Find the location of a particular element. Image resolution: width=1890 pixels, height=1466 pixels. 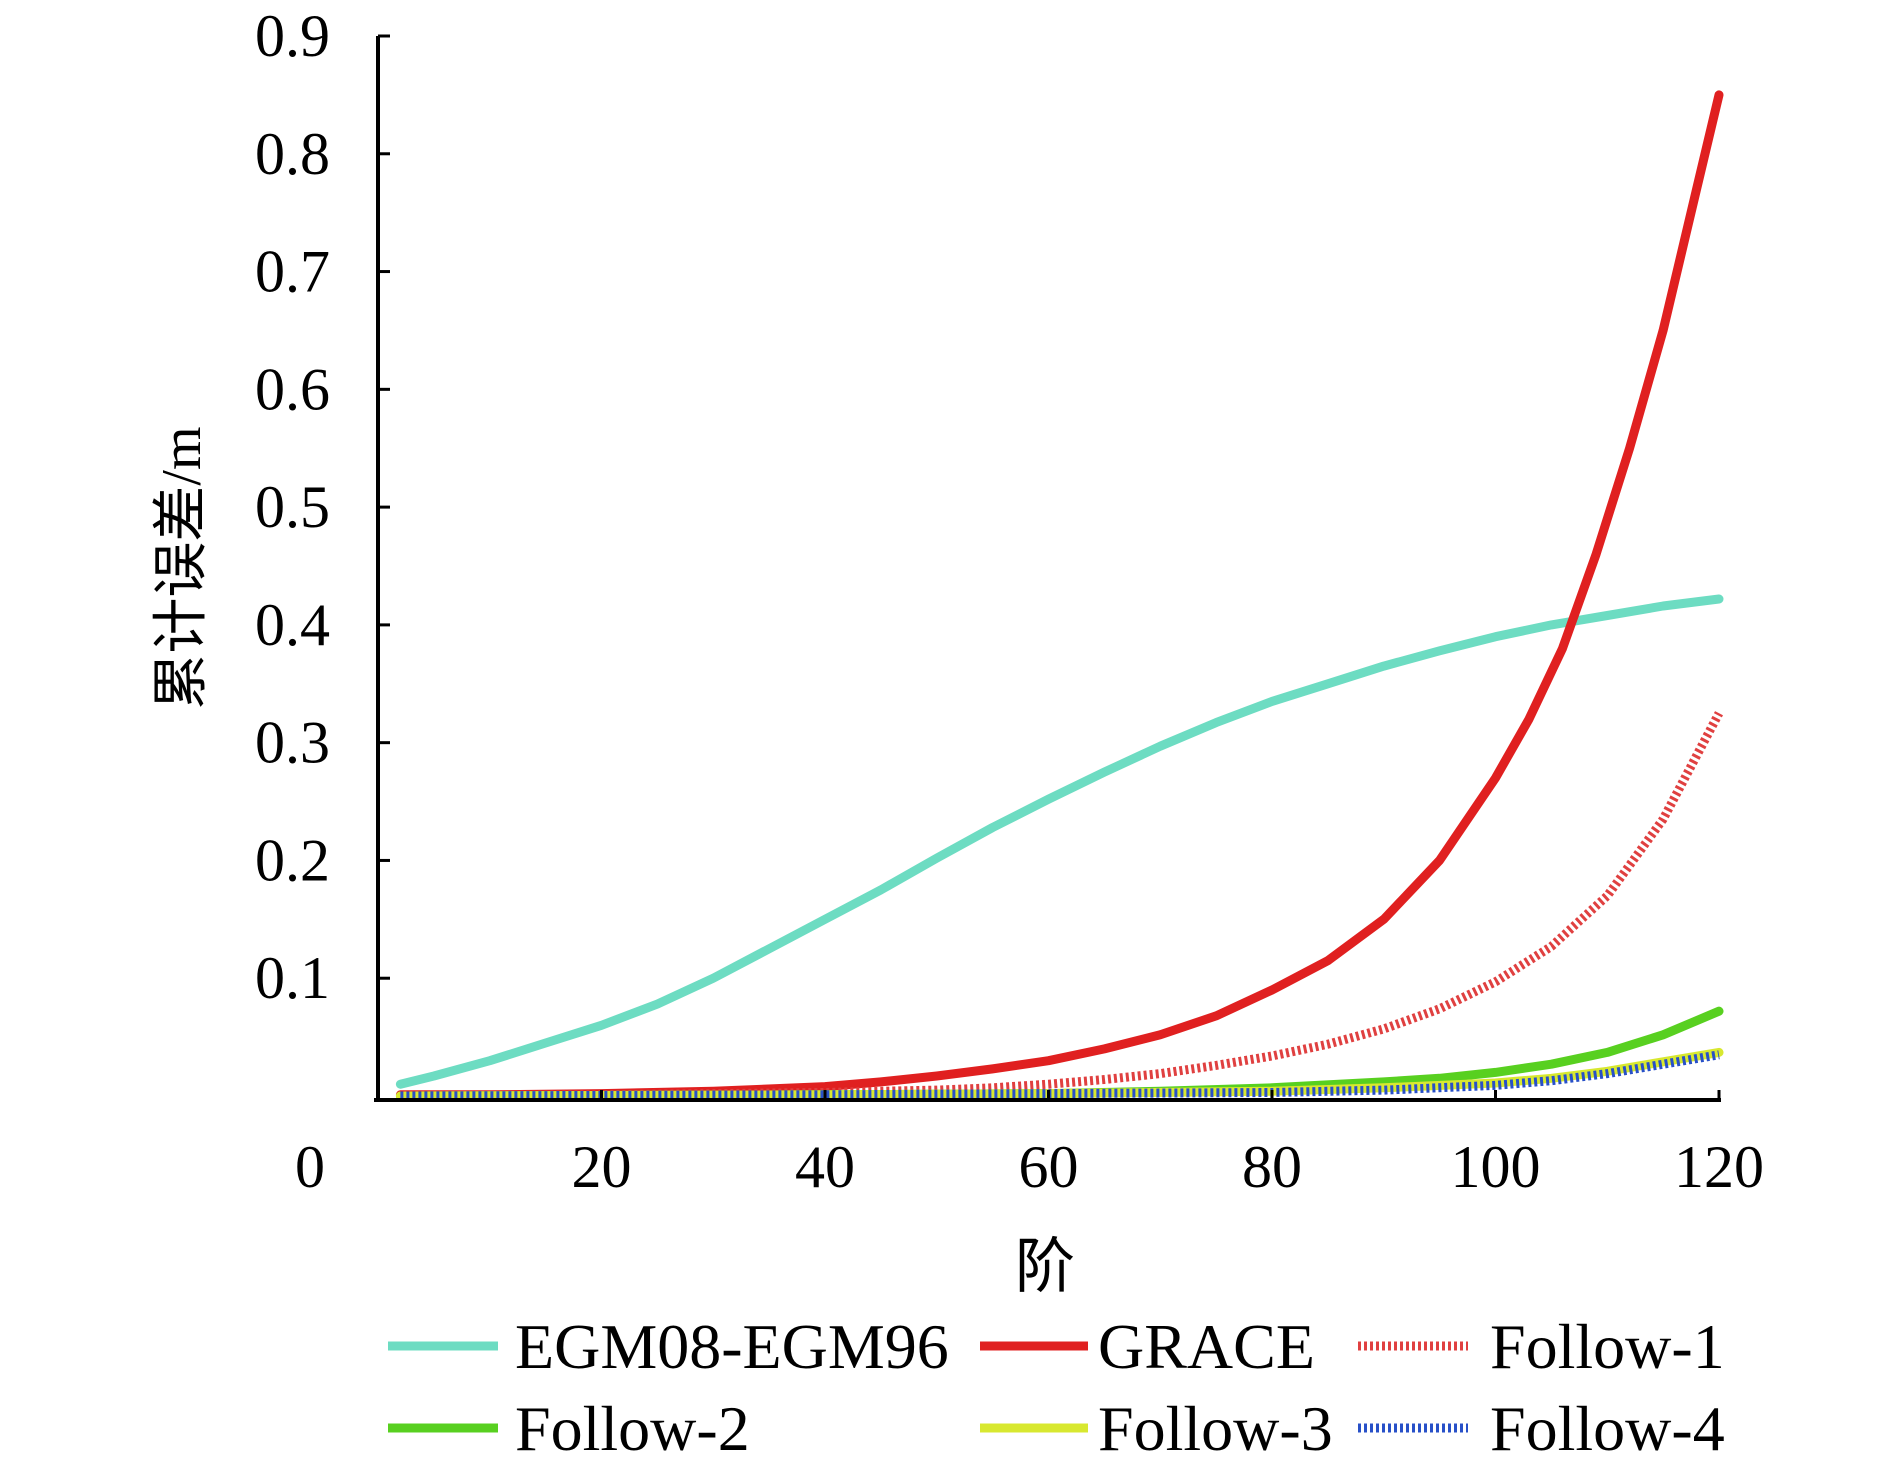

y-tick-label: 0.3 is located at coordinates (292, 743).